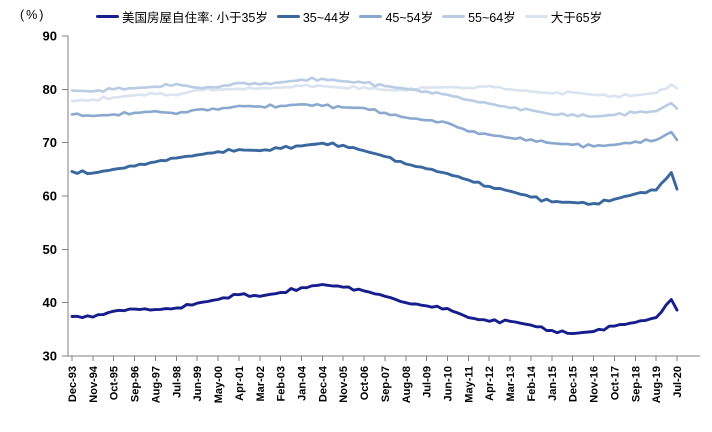 The width and height of the screenshot is (712, 432). What do you see at coordinates (261, 383) in the screenshot?
I see `x-tick-label: Mar-02` at bounding box center [261, 383].